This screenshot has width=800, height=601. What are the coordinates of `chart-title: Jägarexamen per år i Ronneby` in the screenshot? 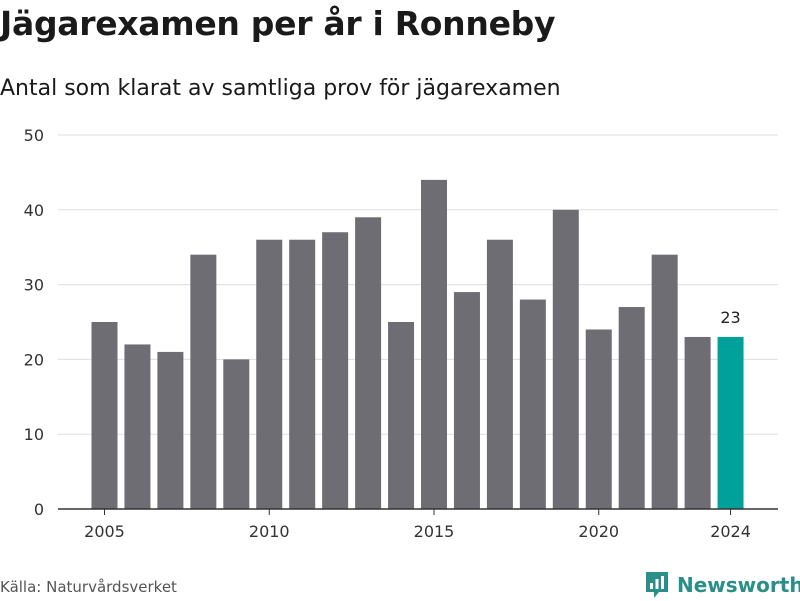 It's located at (278, 23).